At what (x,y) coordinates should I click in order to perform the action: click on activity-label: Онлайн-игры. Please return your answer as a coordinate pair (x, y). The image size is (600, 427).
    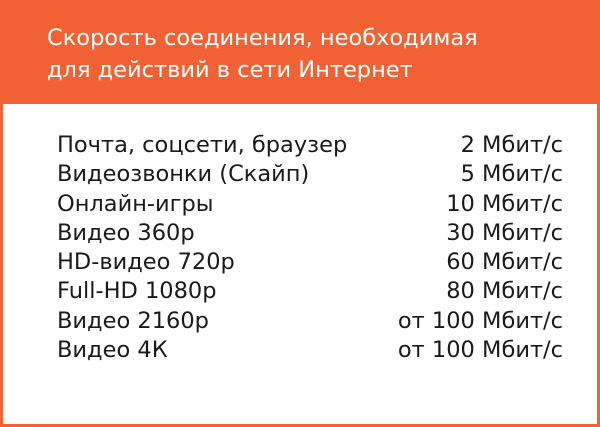
    Looking at the image, I should click on (135, 203).